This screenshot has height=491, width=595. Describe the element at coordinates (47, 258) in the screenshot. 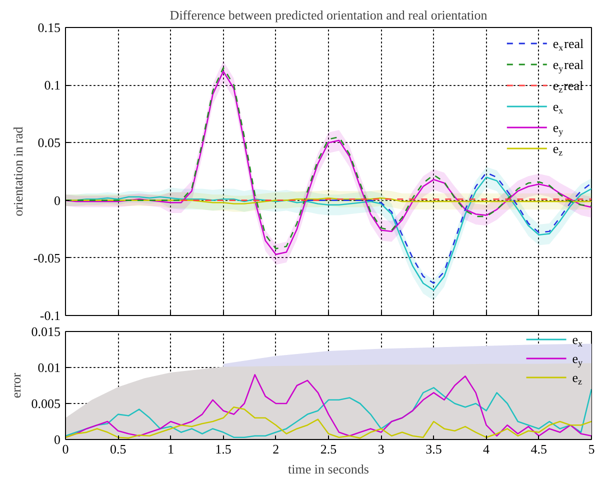

I see `y-tick-label: -0.05` at that location.